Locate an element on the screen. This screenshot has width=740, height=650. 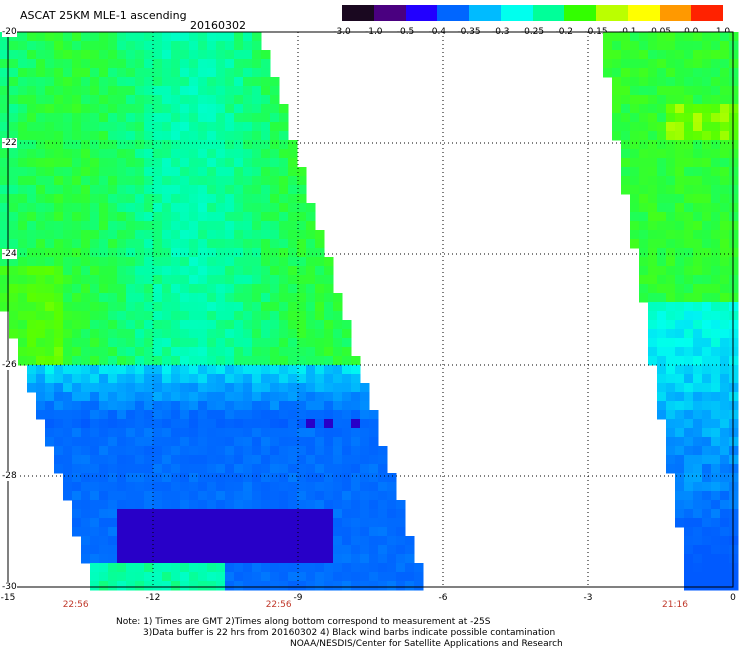
longitude-label: -15 is located at coordinates (8, 598).